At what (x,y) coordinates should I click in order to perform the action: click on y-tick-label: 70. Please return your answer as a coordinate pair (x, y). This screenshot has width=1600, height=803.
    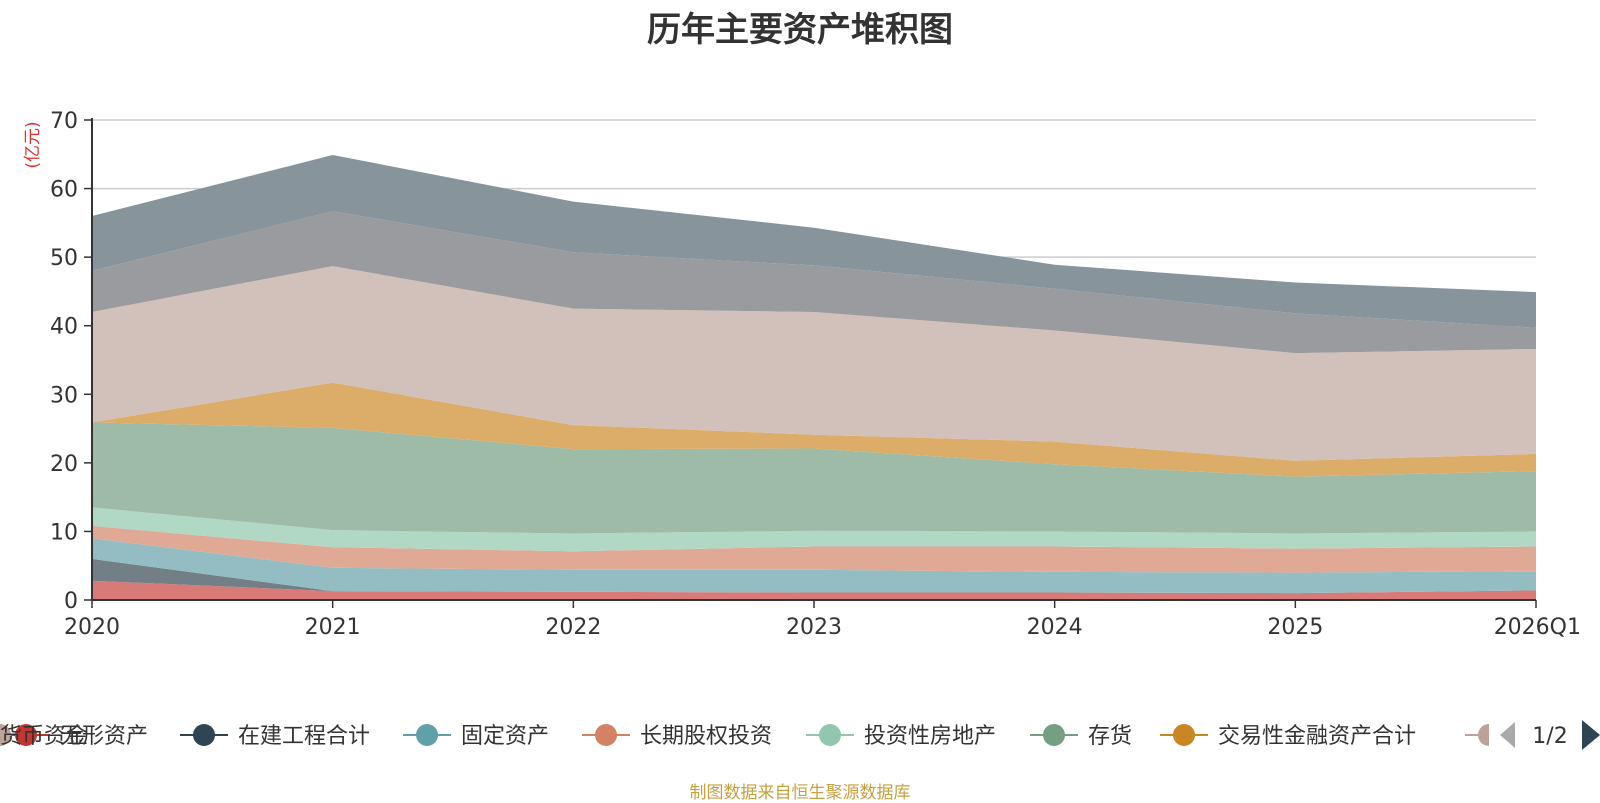
    Looking at the image, I should click on (64, 121).